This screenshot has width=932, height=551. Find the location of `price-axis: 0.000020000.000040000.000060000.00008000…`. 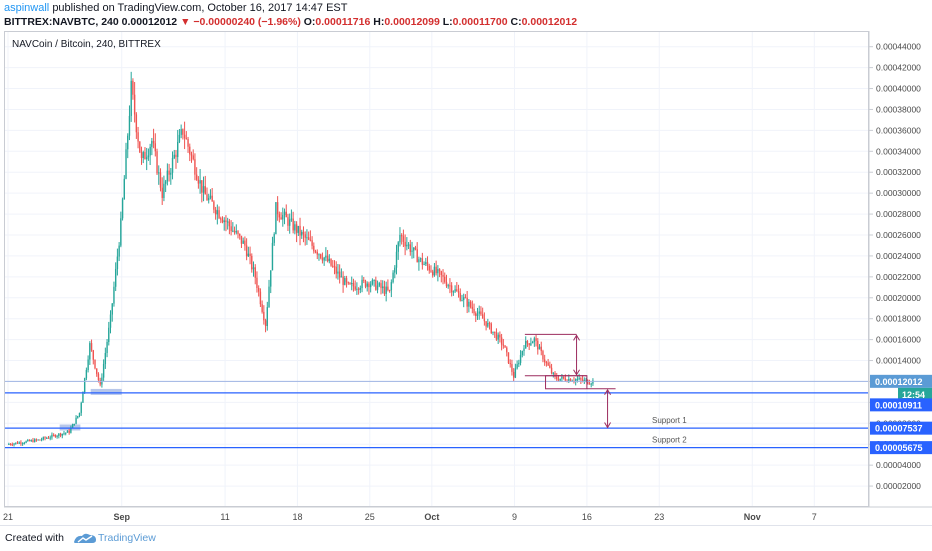

price-axis: 0.000020000.000040000.000060000.00008000… is located at coordinates (900, 269).